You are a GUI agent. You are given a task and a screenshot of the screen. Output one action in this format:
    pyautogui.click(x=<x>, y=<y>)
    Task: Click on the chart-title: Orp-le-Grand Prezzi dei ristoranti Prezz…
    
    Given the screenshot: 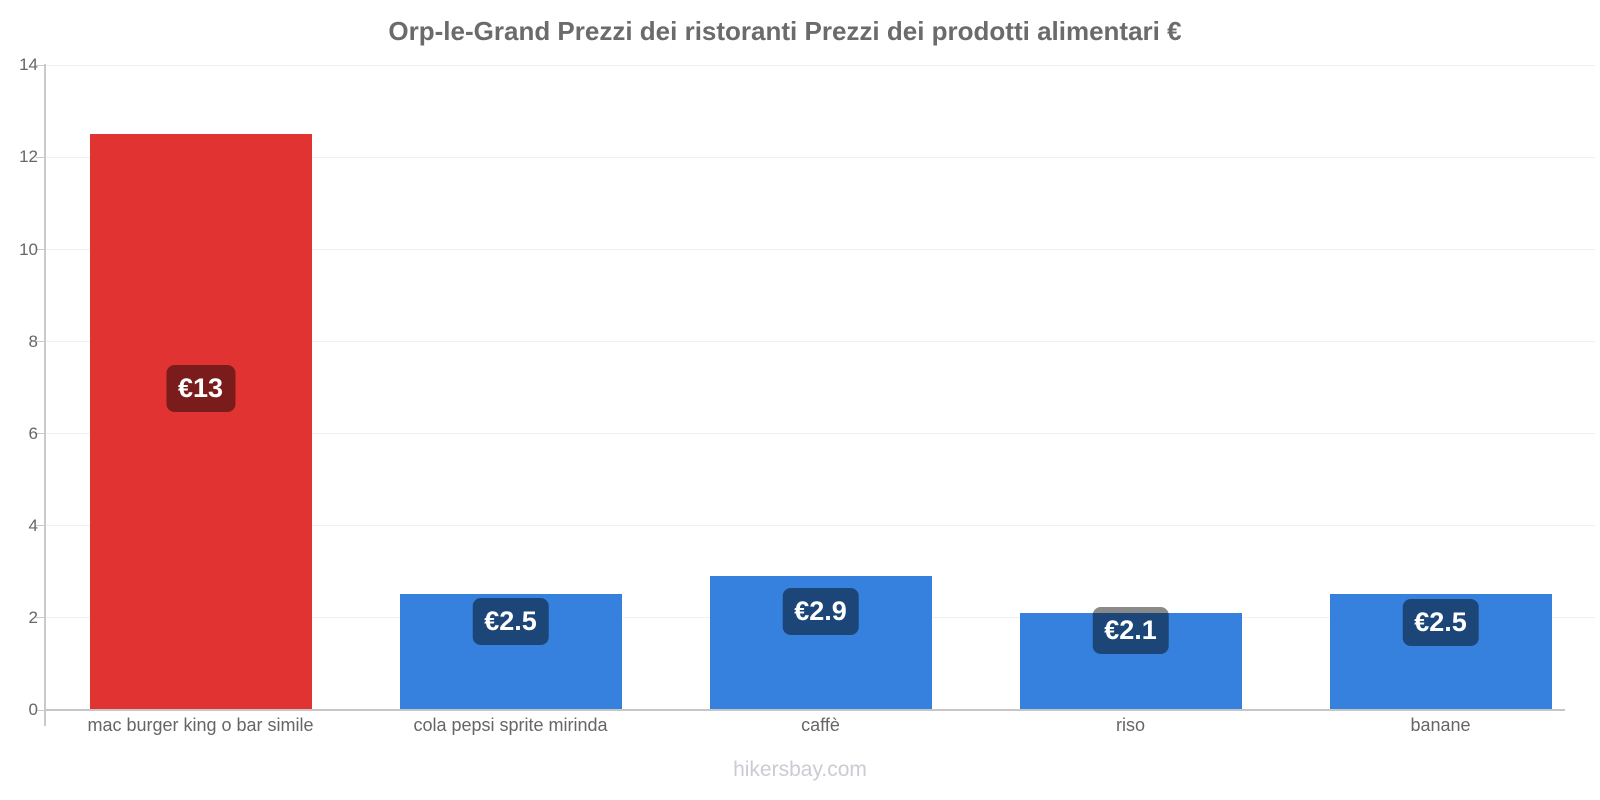 What is the action you would take?
    pyautogui.click(x=785, y=31)
    